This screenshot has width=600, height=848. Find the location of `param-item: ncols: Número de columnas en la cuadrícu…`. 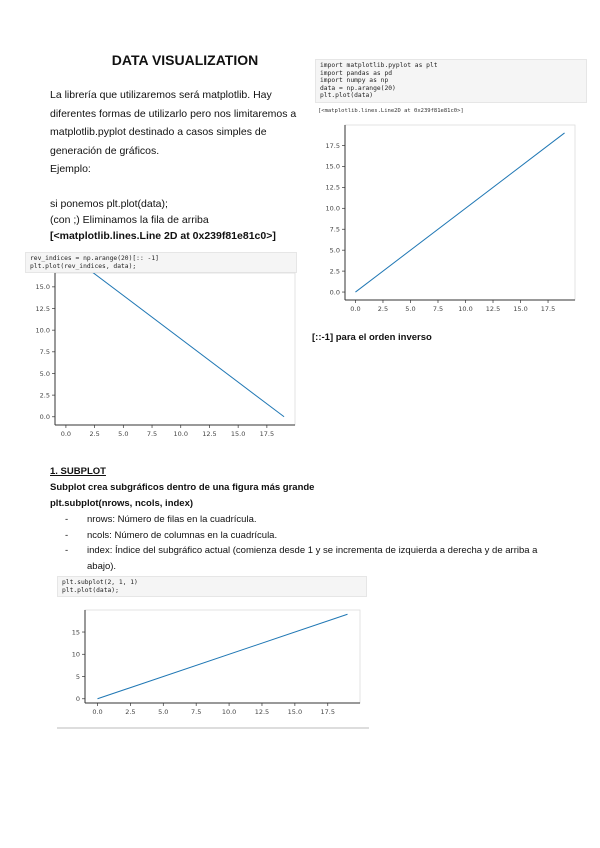

param-item: ncols: Número de columnas en la cuadrícu… is located at coordinates (305, 536).